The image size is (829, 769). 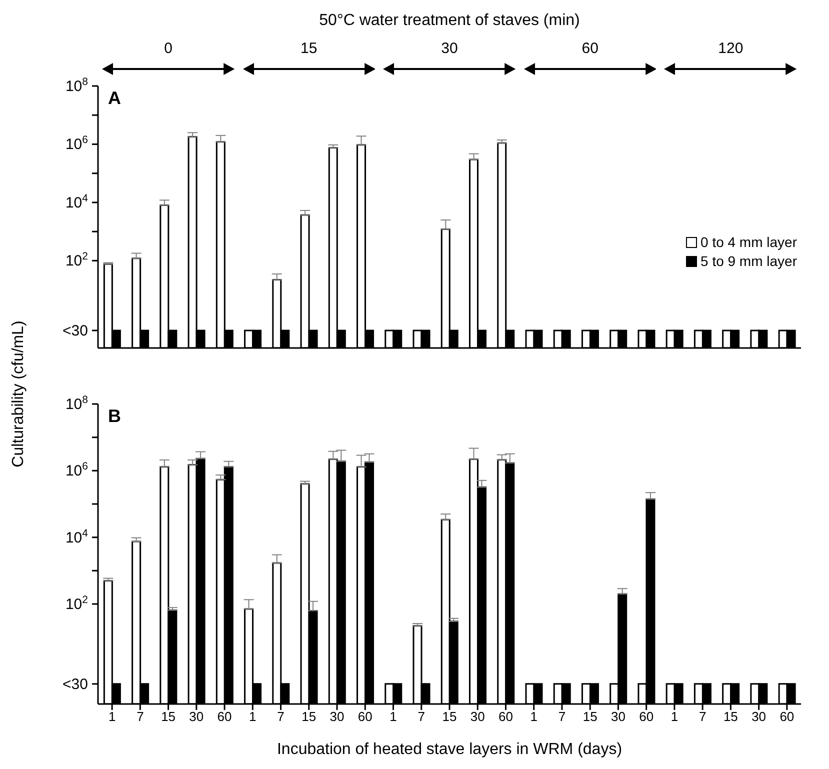 What do you see at coordinates (309, 48) in the screenshot?
I see `text: 15` at bounding box center [309, 48].